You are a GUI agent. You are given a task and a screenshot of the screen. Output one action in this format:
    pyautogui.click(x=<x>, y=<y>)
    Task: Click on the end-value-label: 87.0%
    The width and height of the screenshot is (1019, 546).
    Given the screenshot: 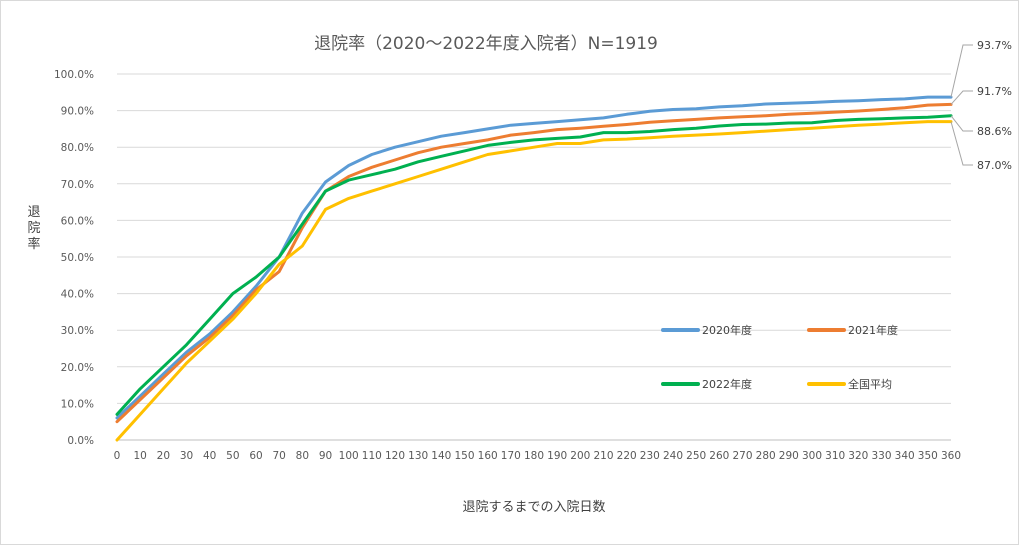 What is the action you would take?
    pyautogui.click(x=994, y=165)
    